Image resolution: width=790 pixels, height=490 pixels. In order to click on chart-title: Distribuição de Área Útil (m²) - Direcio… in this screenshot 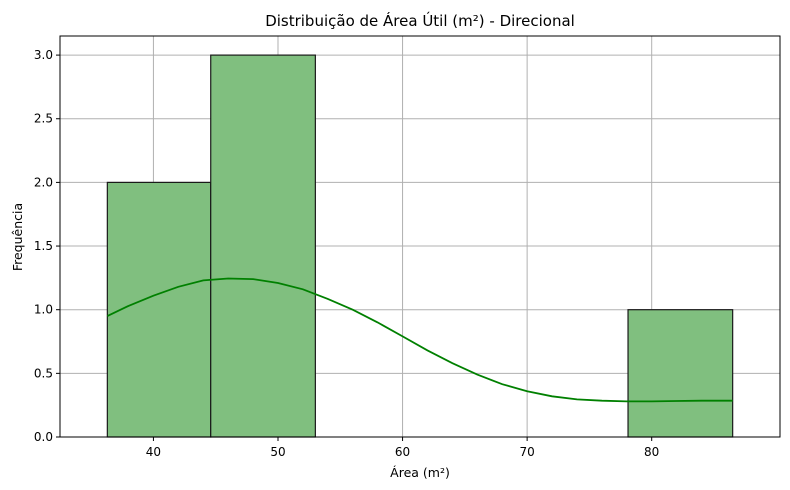, I will do `click(420, 20)`.